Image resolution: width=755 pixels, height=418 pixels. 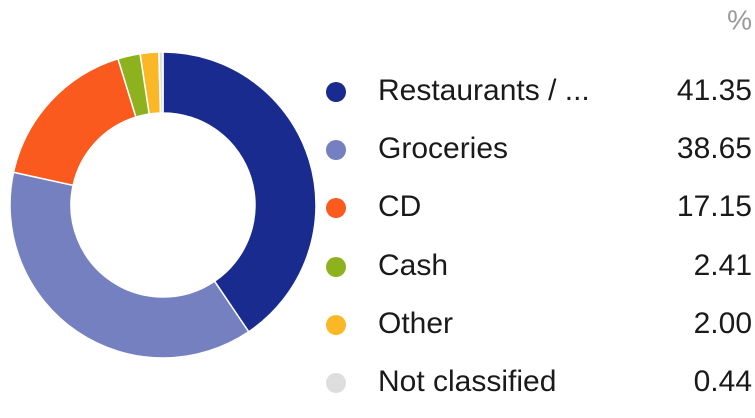 What do you see at coordinates (723, 265) in the screenshot?
I see `value-label: 2.41` at bounding box center [723, 265].